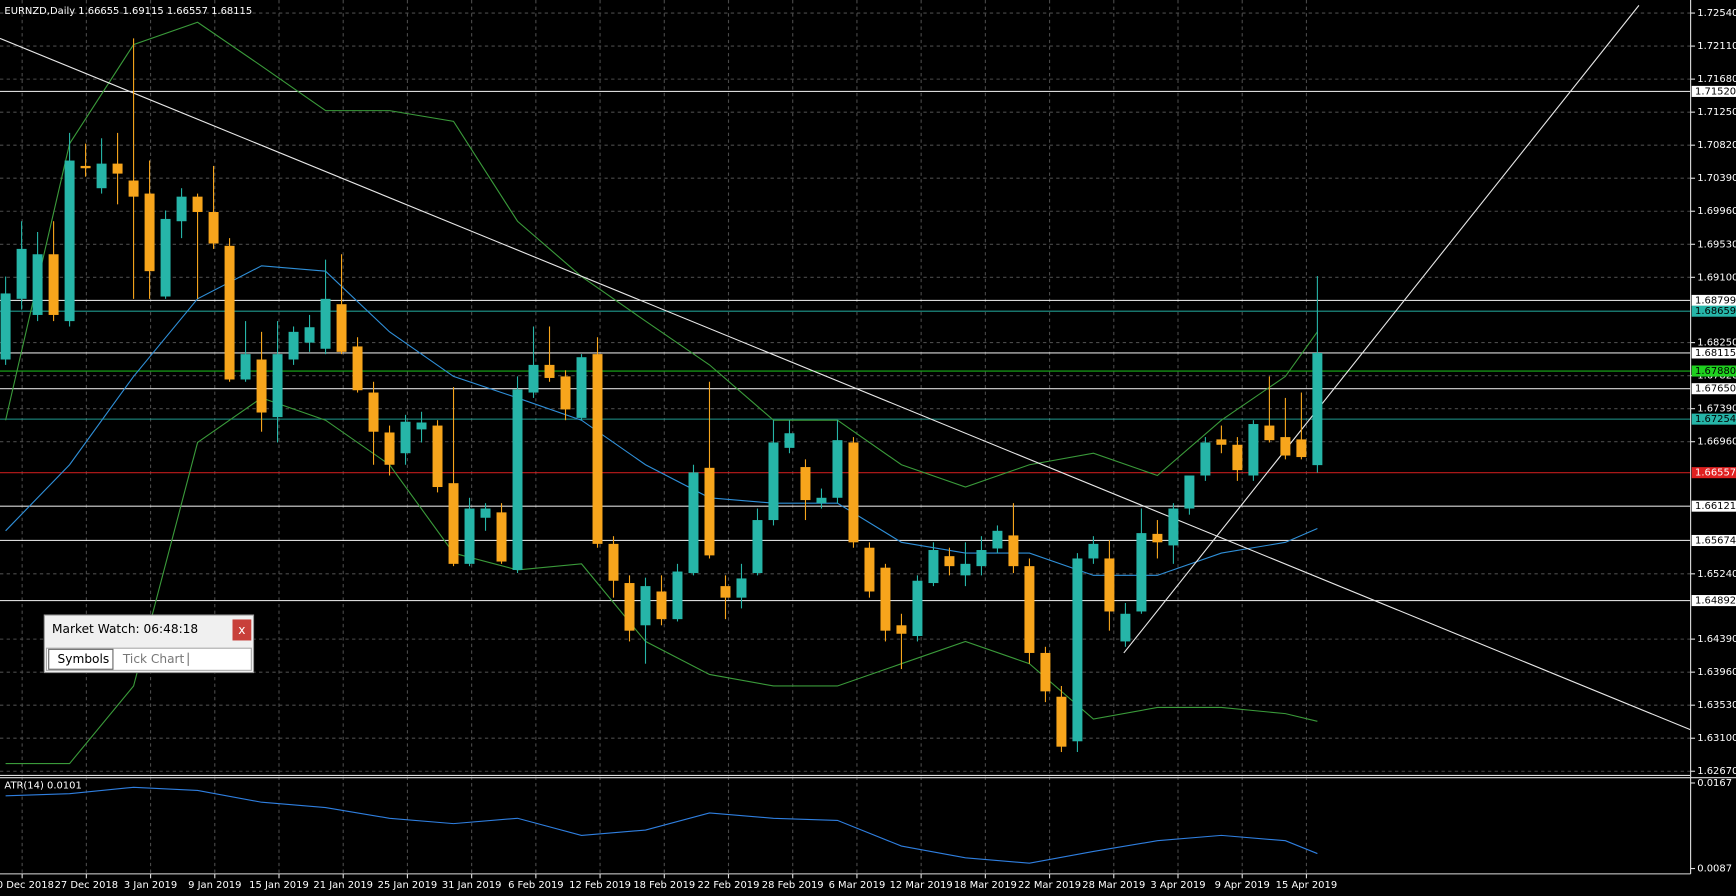 Image resolution: width=1736 pixels, height=896 pixels. Describe the element at coordinates (1716, 46) in the screenshot. I see `y-tick-label: 1.72110` at that location.